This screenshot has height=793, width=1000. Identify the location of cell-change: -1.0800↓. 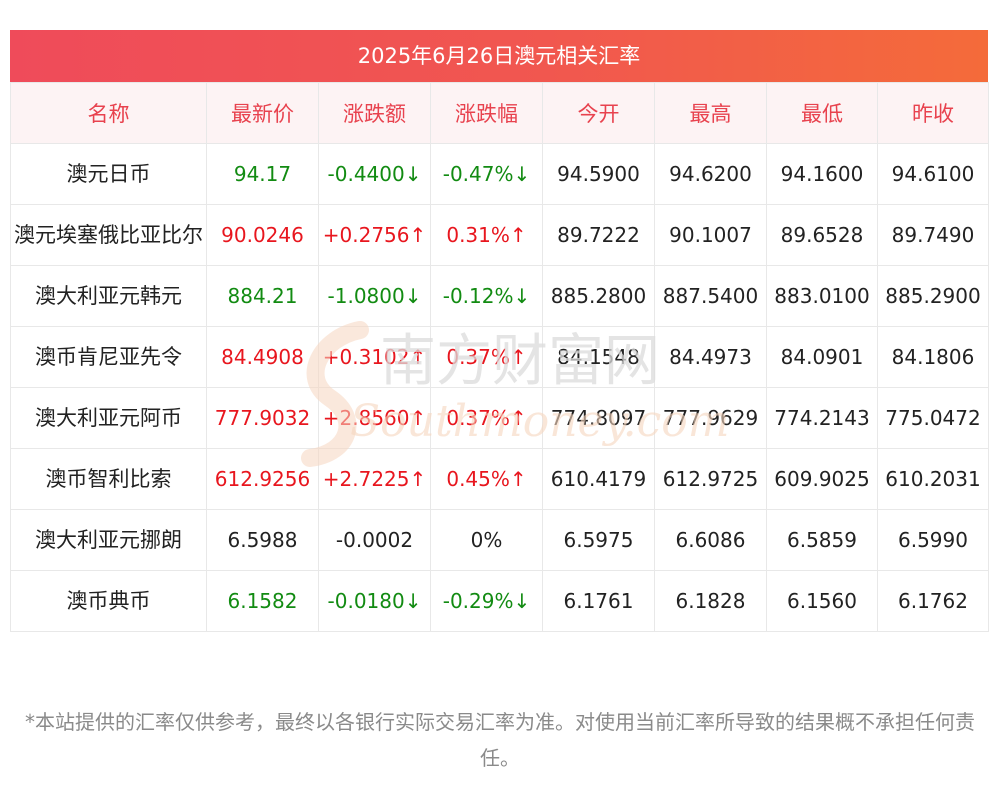
(374, 296).